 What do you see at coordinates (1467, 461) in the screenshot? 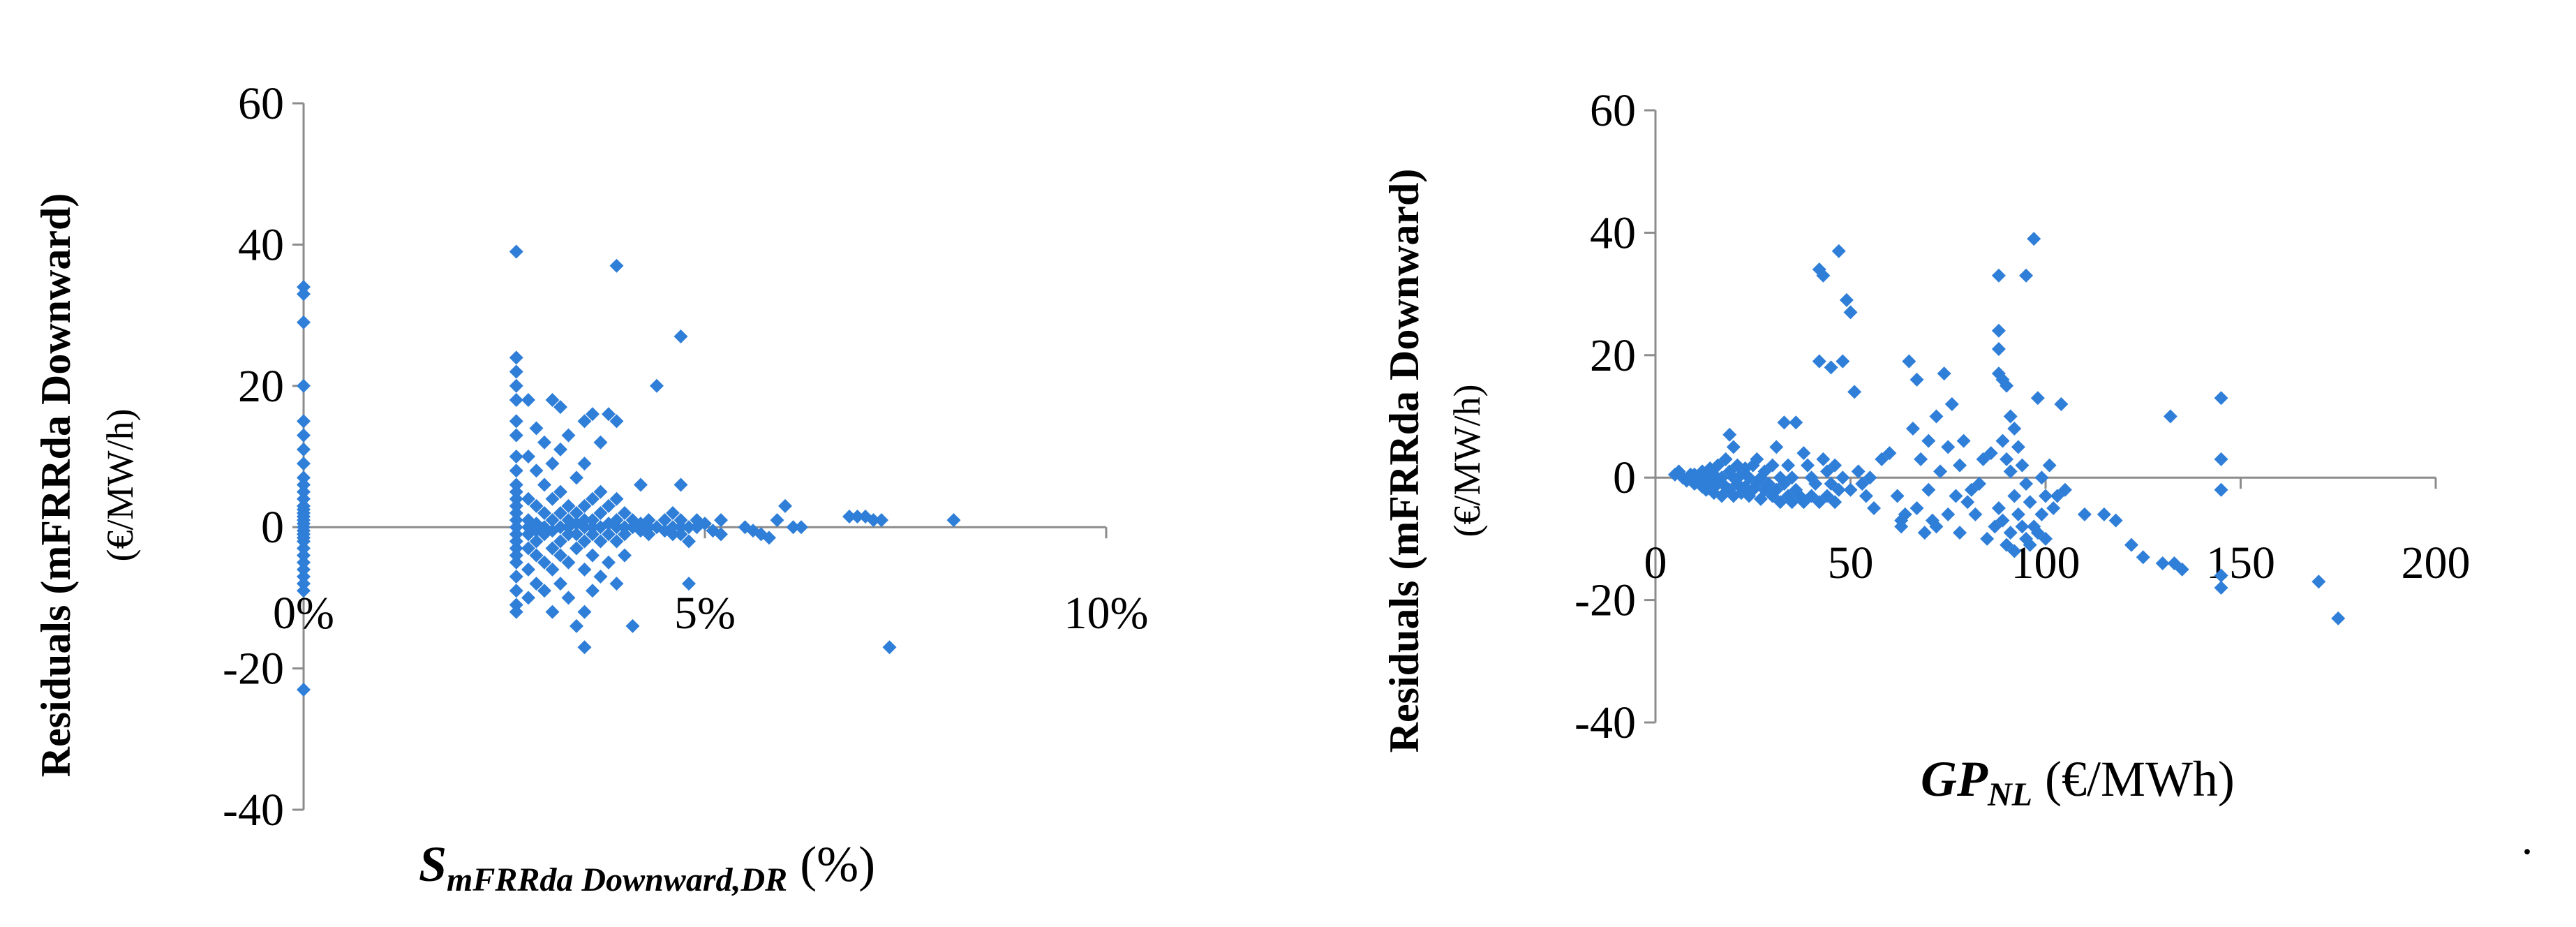
I see `y-axis-unit: (€/MW/h)` at bounding box center [1467, 461].